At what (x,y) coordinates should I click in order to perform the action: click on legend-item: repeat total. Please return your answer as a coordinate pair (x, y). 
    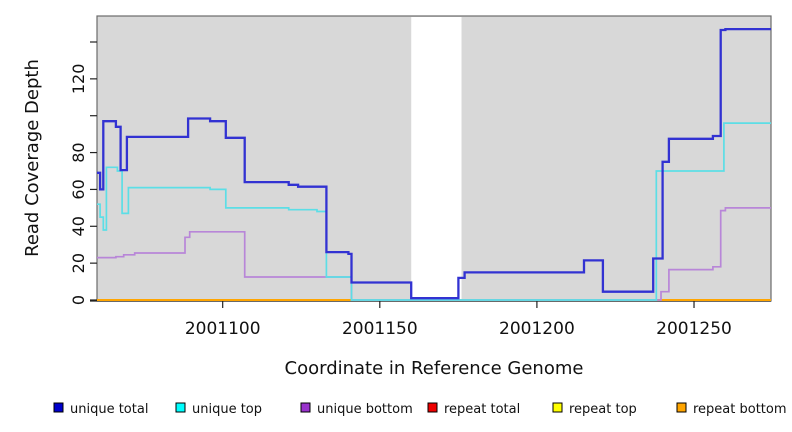
    Looking at the image, I should click on (473, 409).